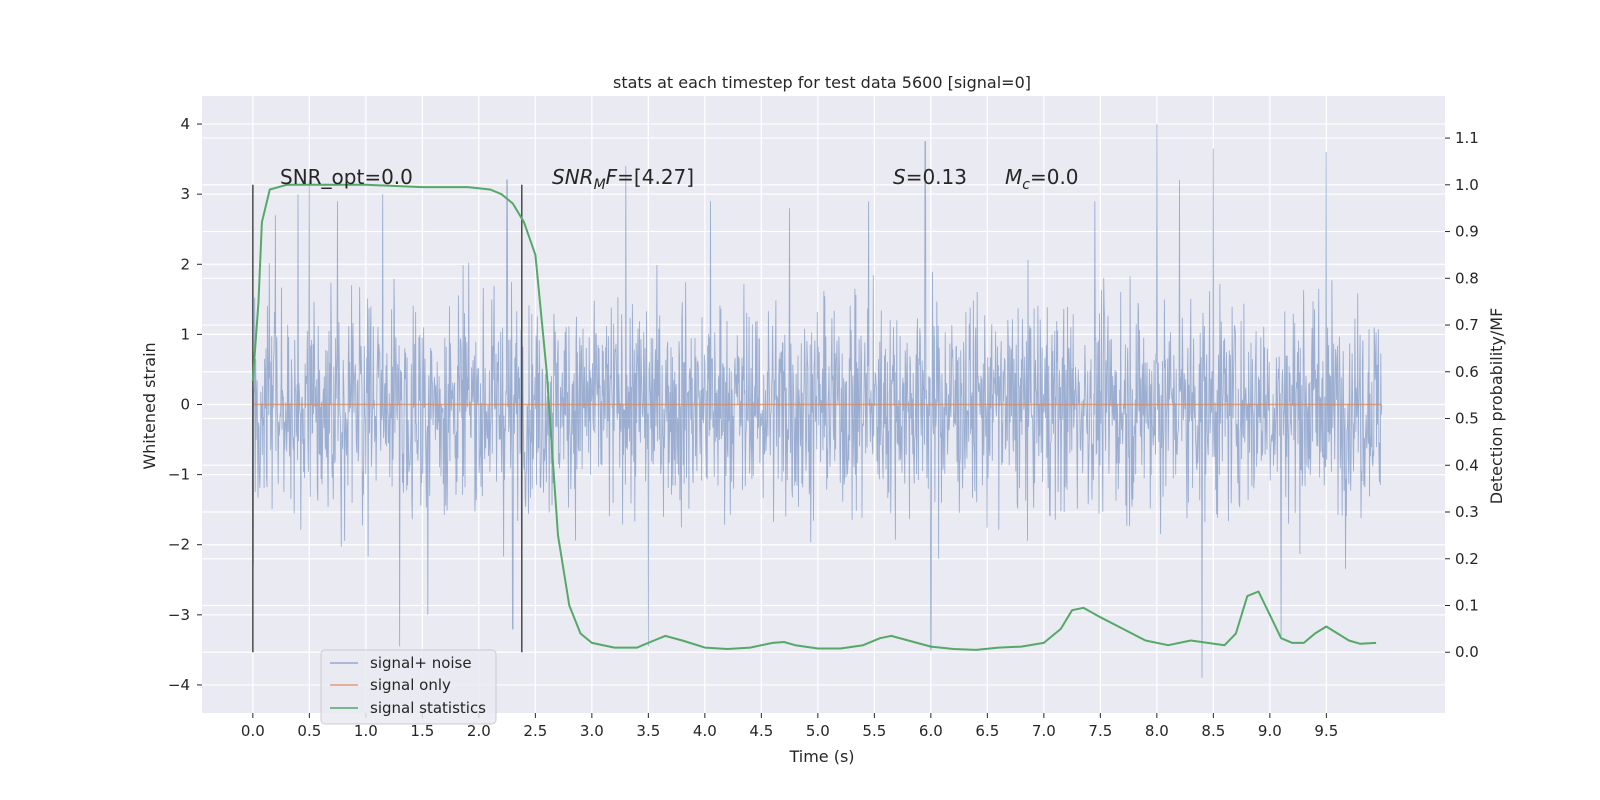  Describe the element at coordinates (648, 731) in the screenshot. I see `x-tick-label: 3.5` at that location.